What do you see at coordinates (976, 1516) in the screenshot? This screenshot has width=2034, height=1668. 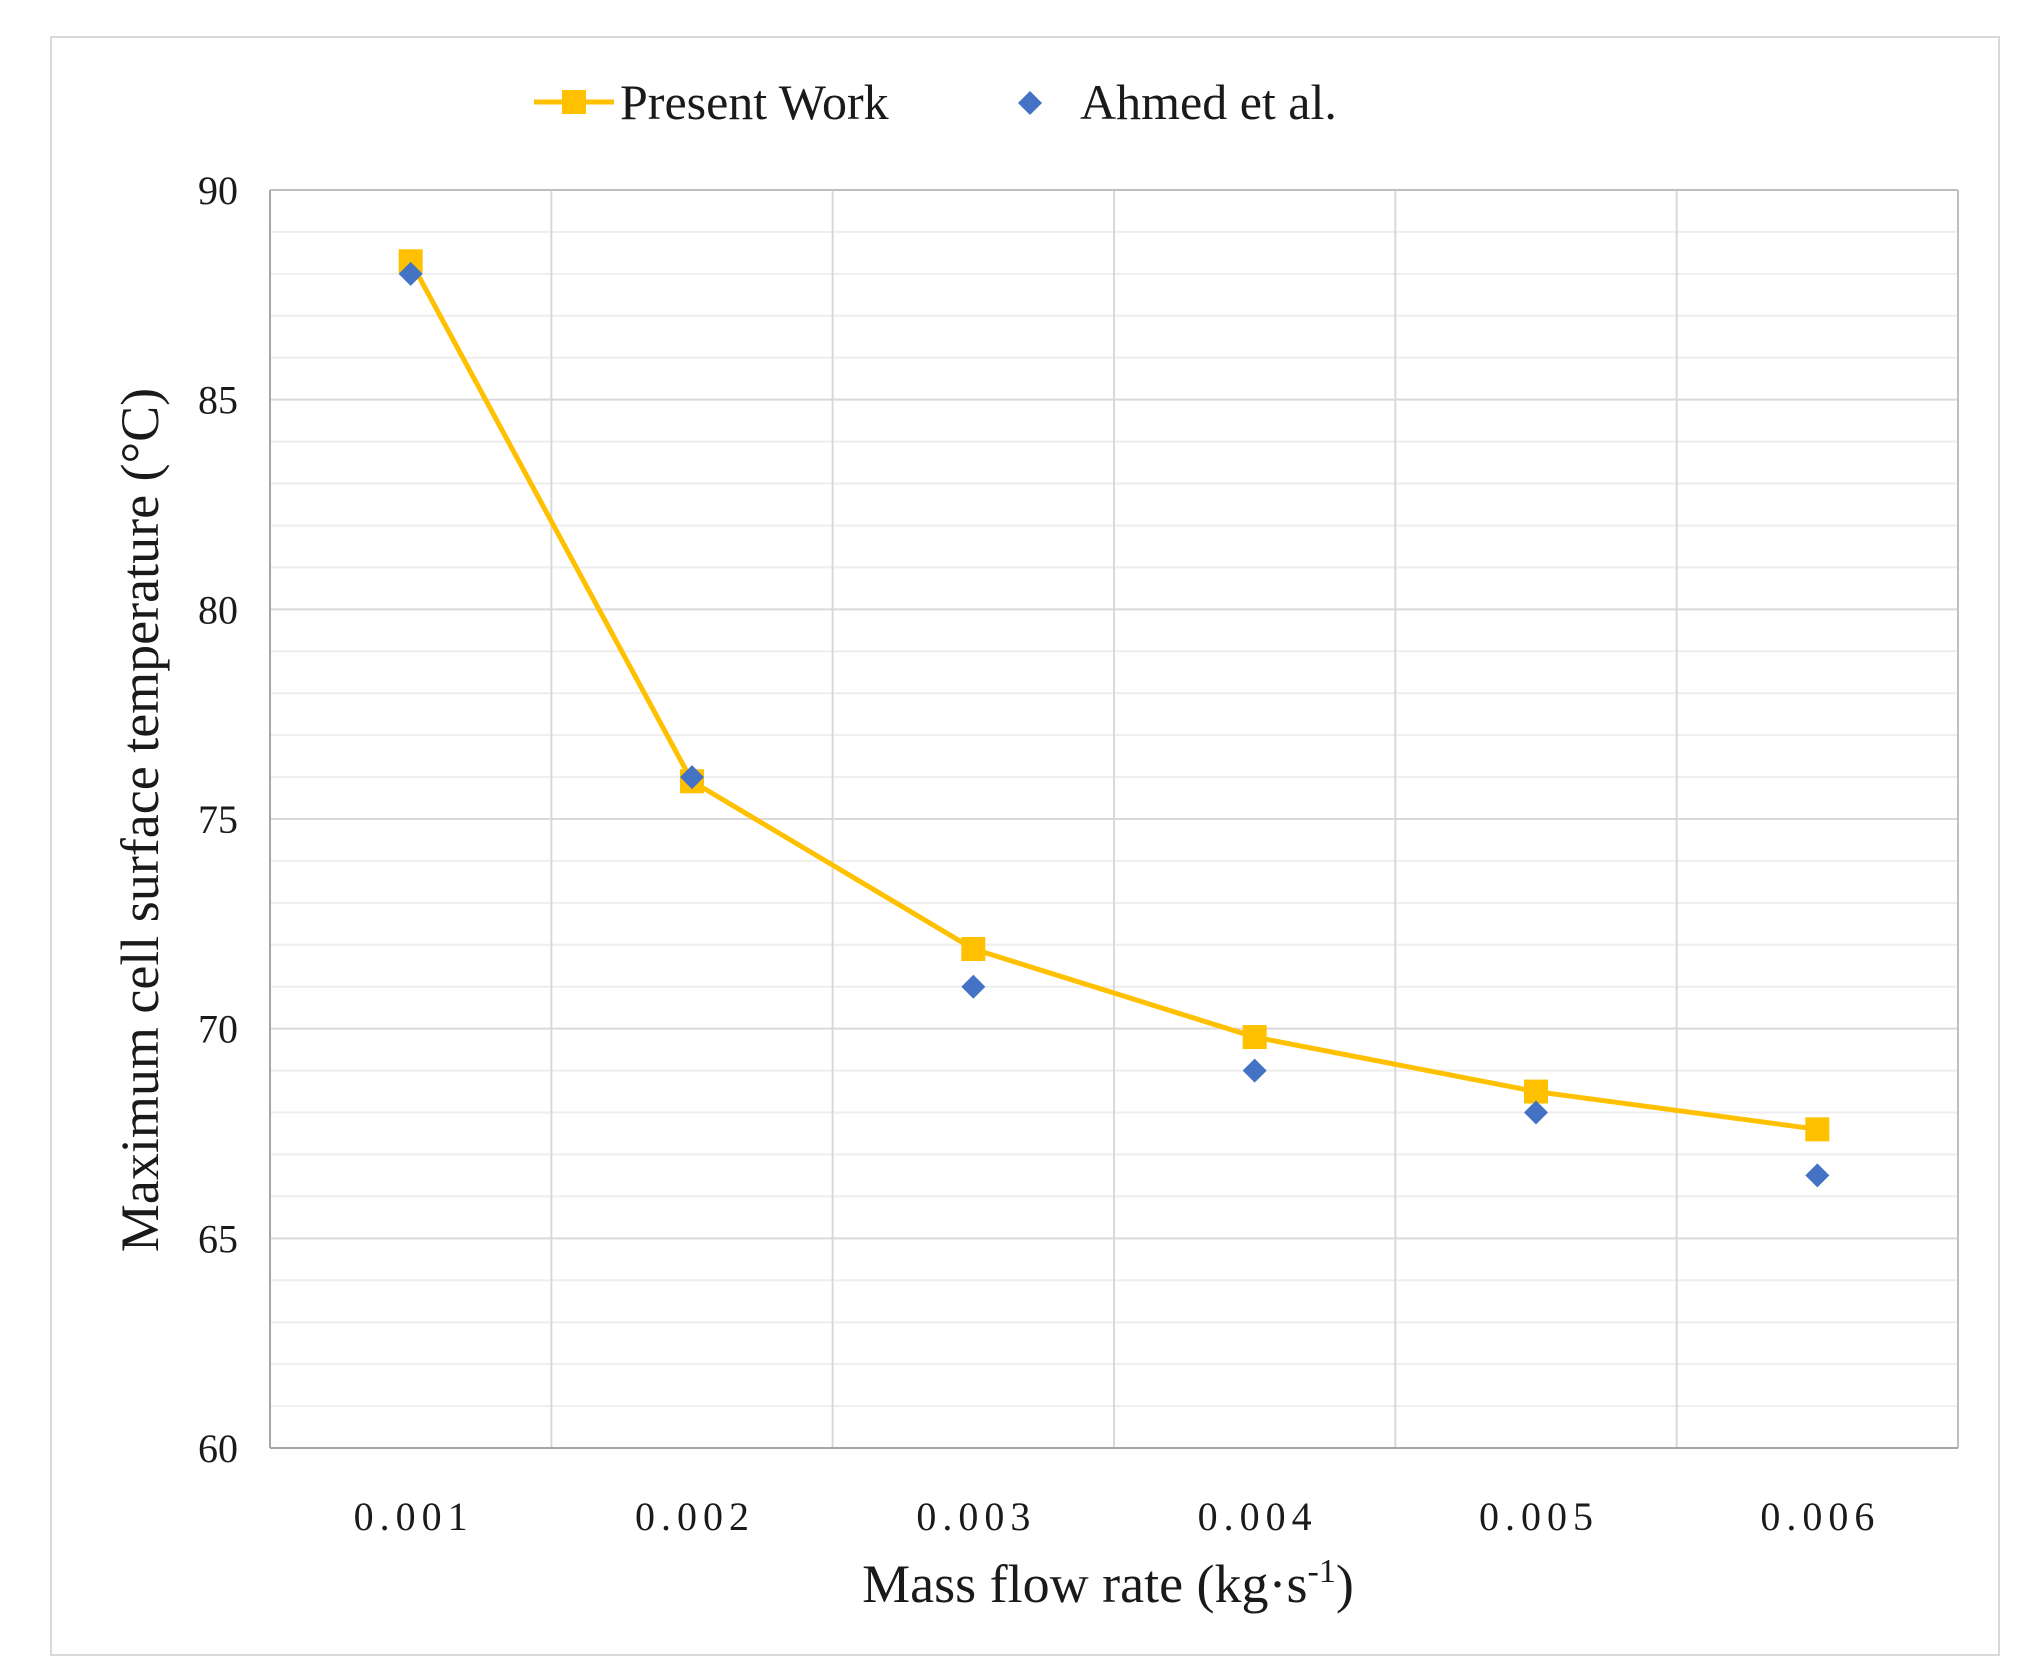 I see `x-tick-label: 0.003` at bounding box center [976, 1516].